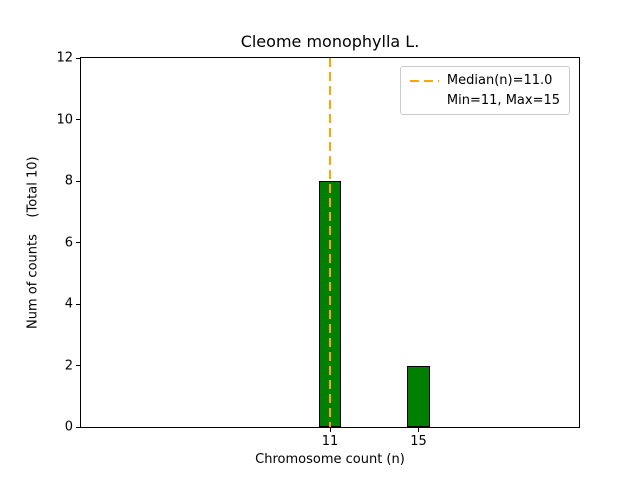  Describe the element at coordinates (64, 119) in the screenshot. I see `y-tick-label: 10` at that location.